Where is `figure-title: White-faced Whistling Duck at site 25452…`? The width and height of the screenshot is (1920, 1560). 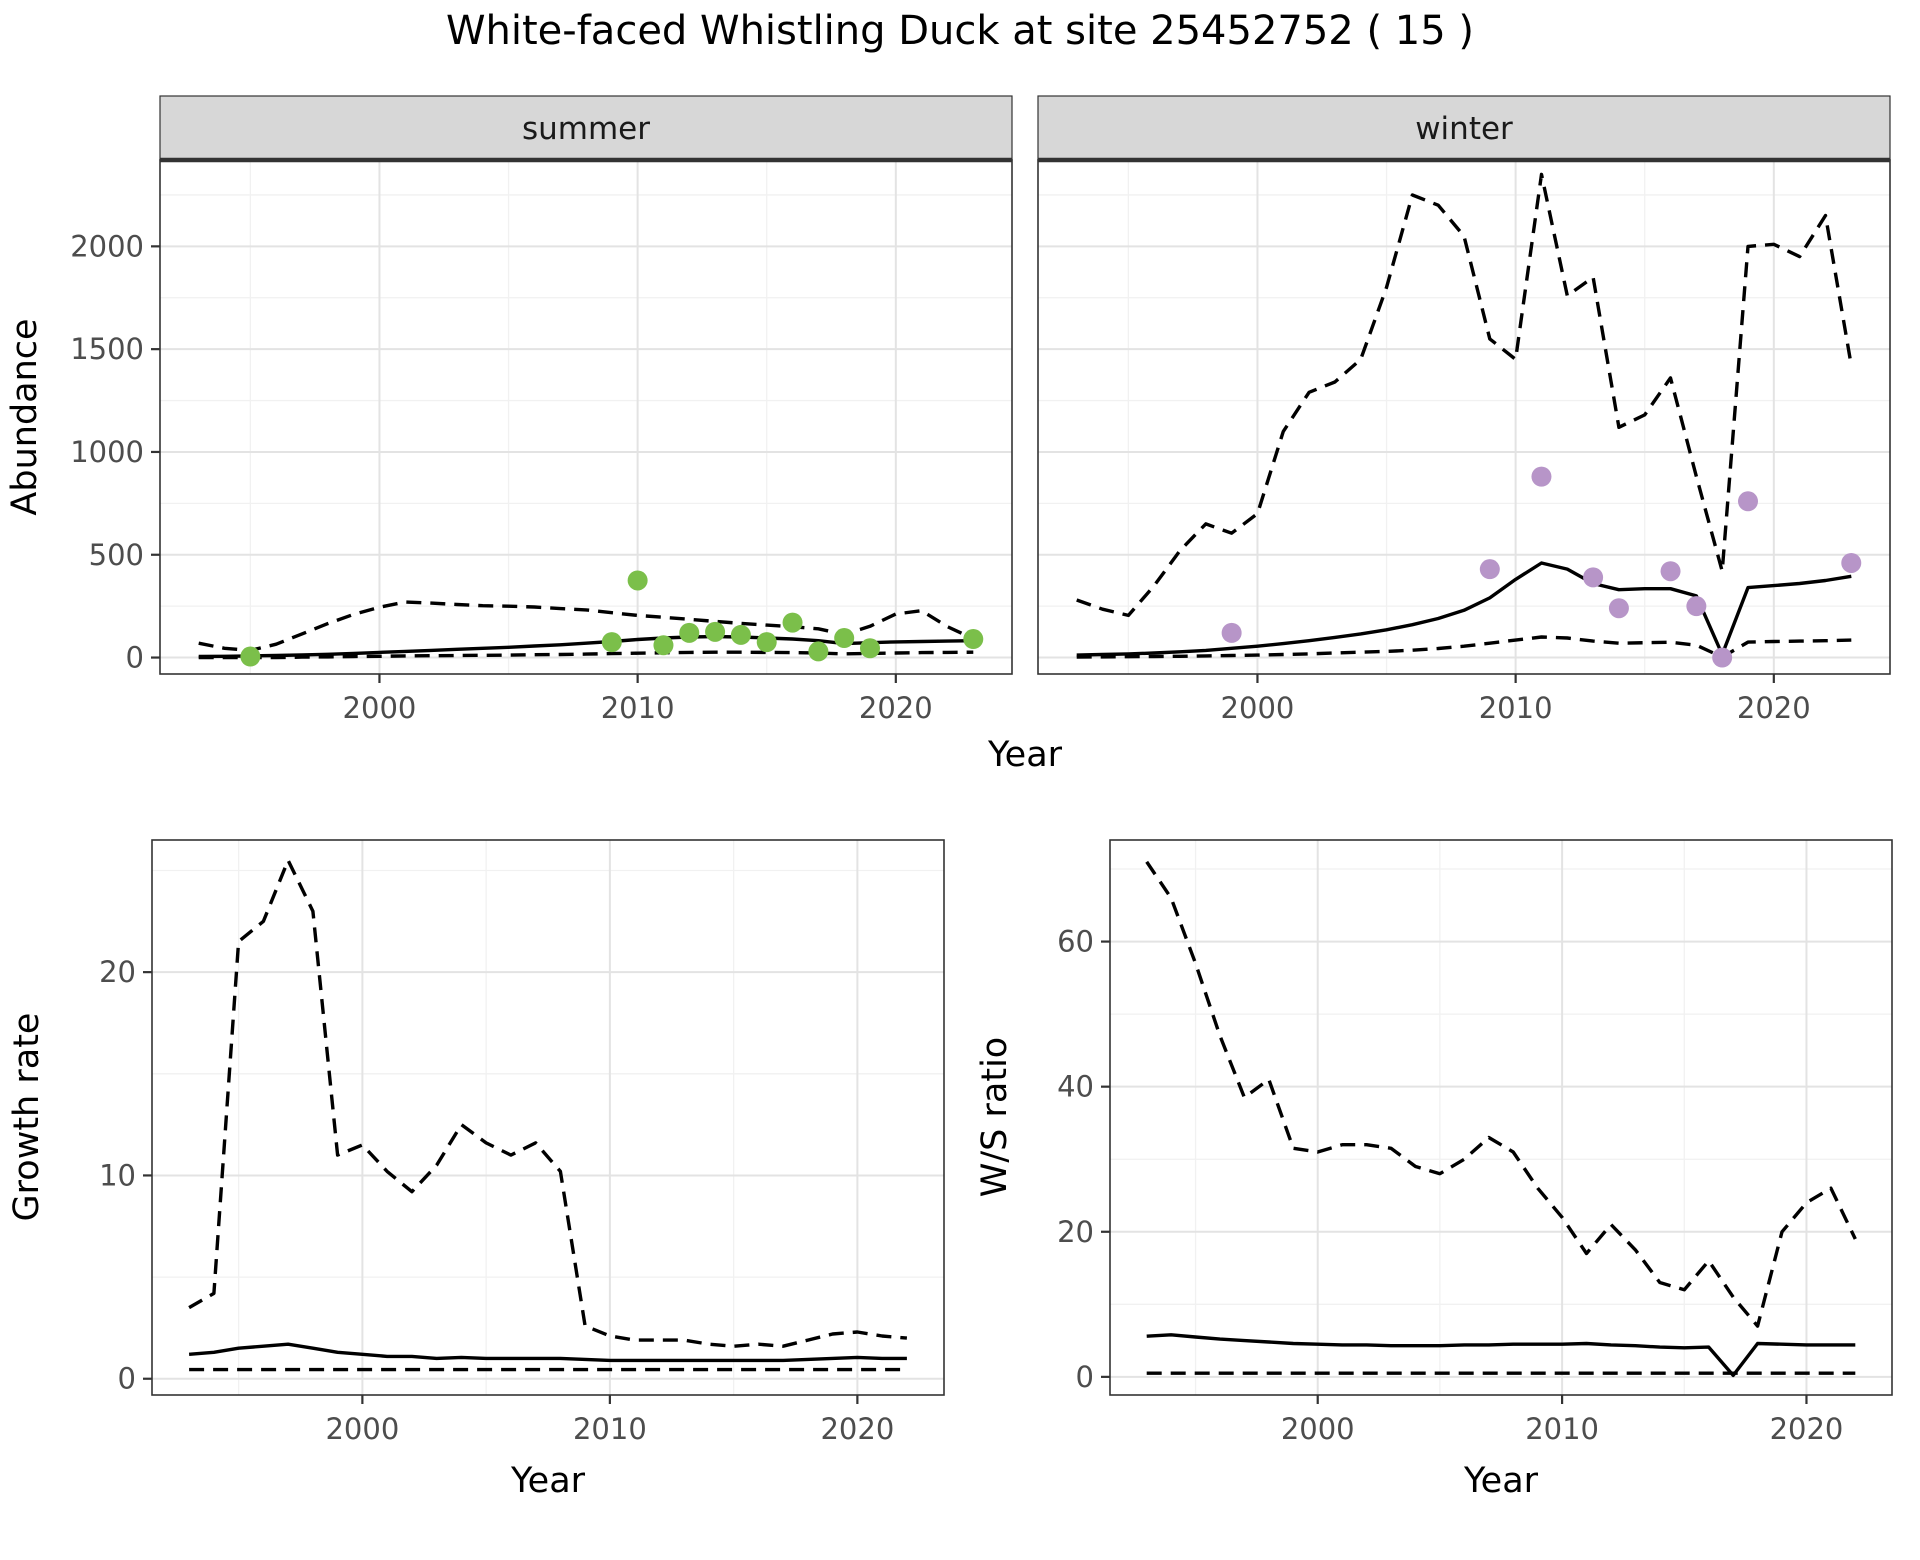
figure-title: White-faced Whistling Duck at site 25452… is located at coordinates (959, 31).